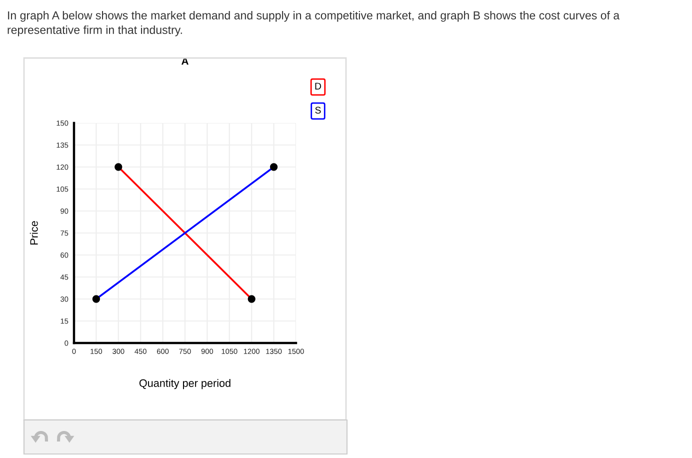  What do you see at coordinates (318, 86) in the screenshot?
I see `text: D` at bounding box center [318, 86].